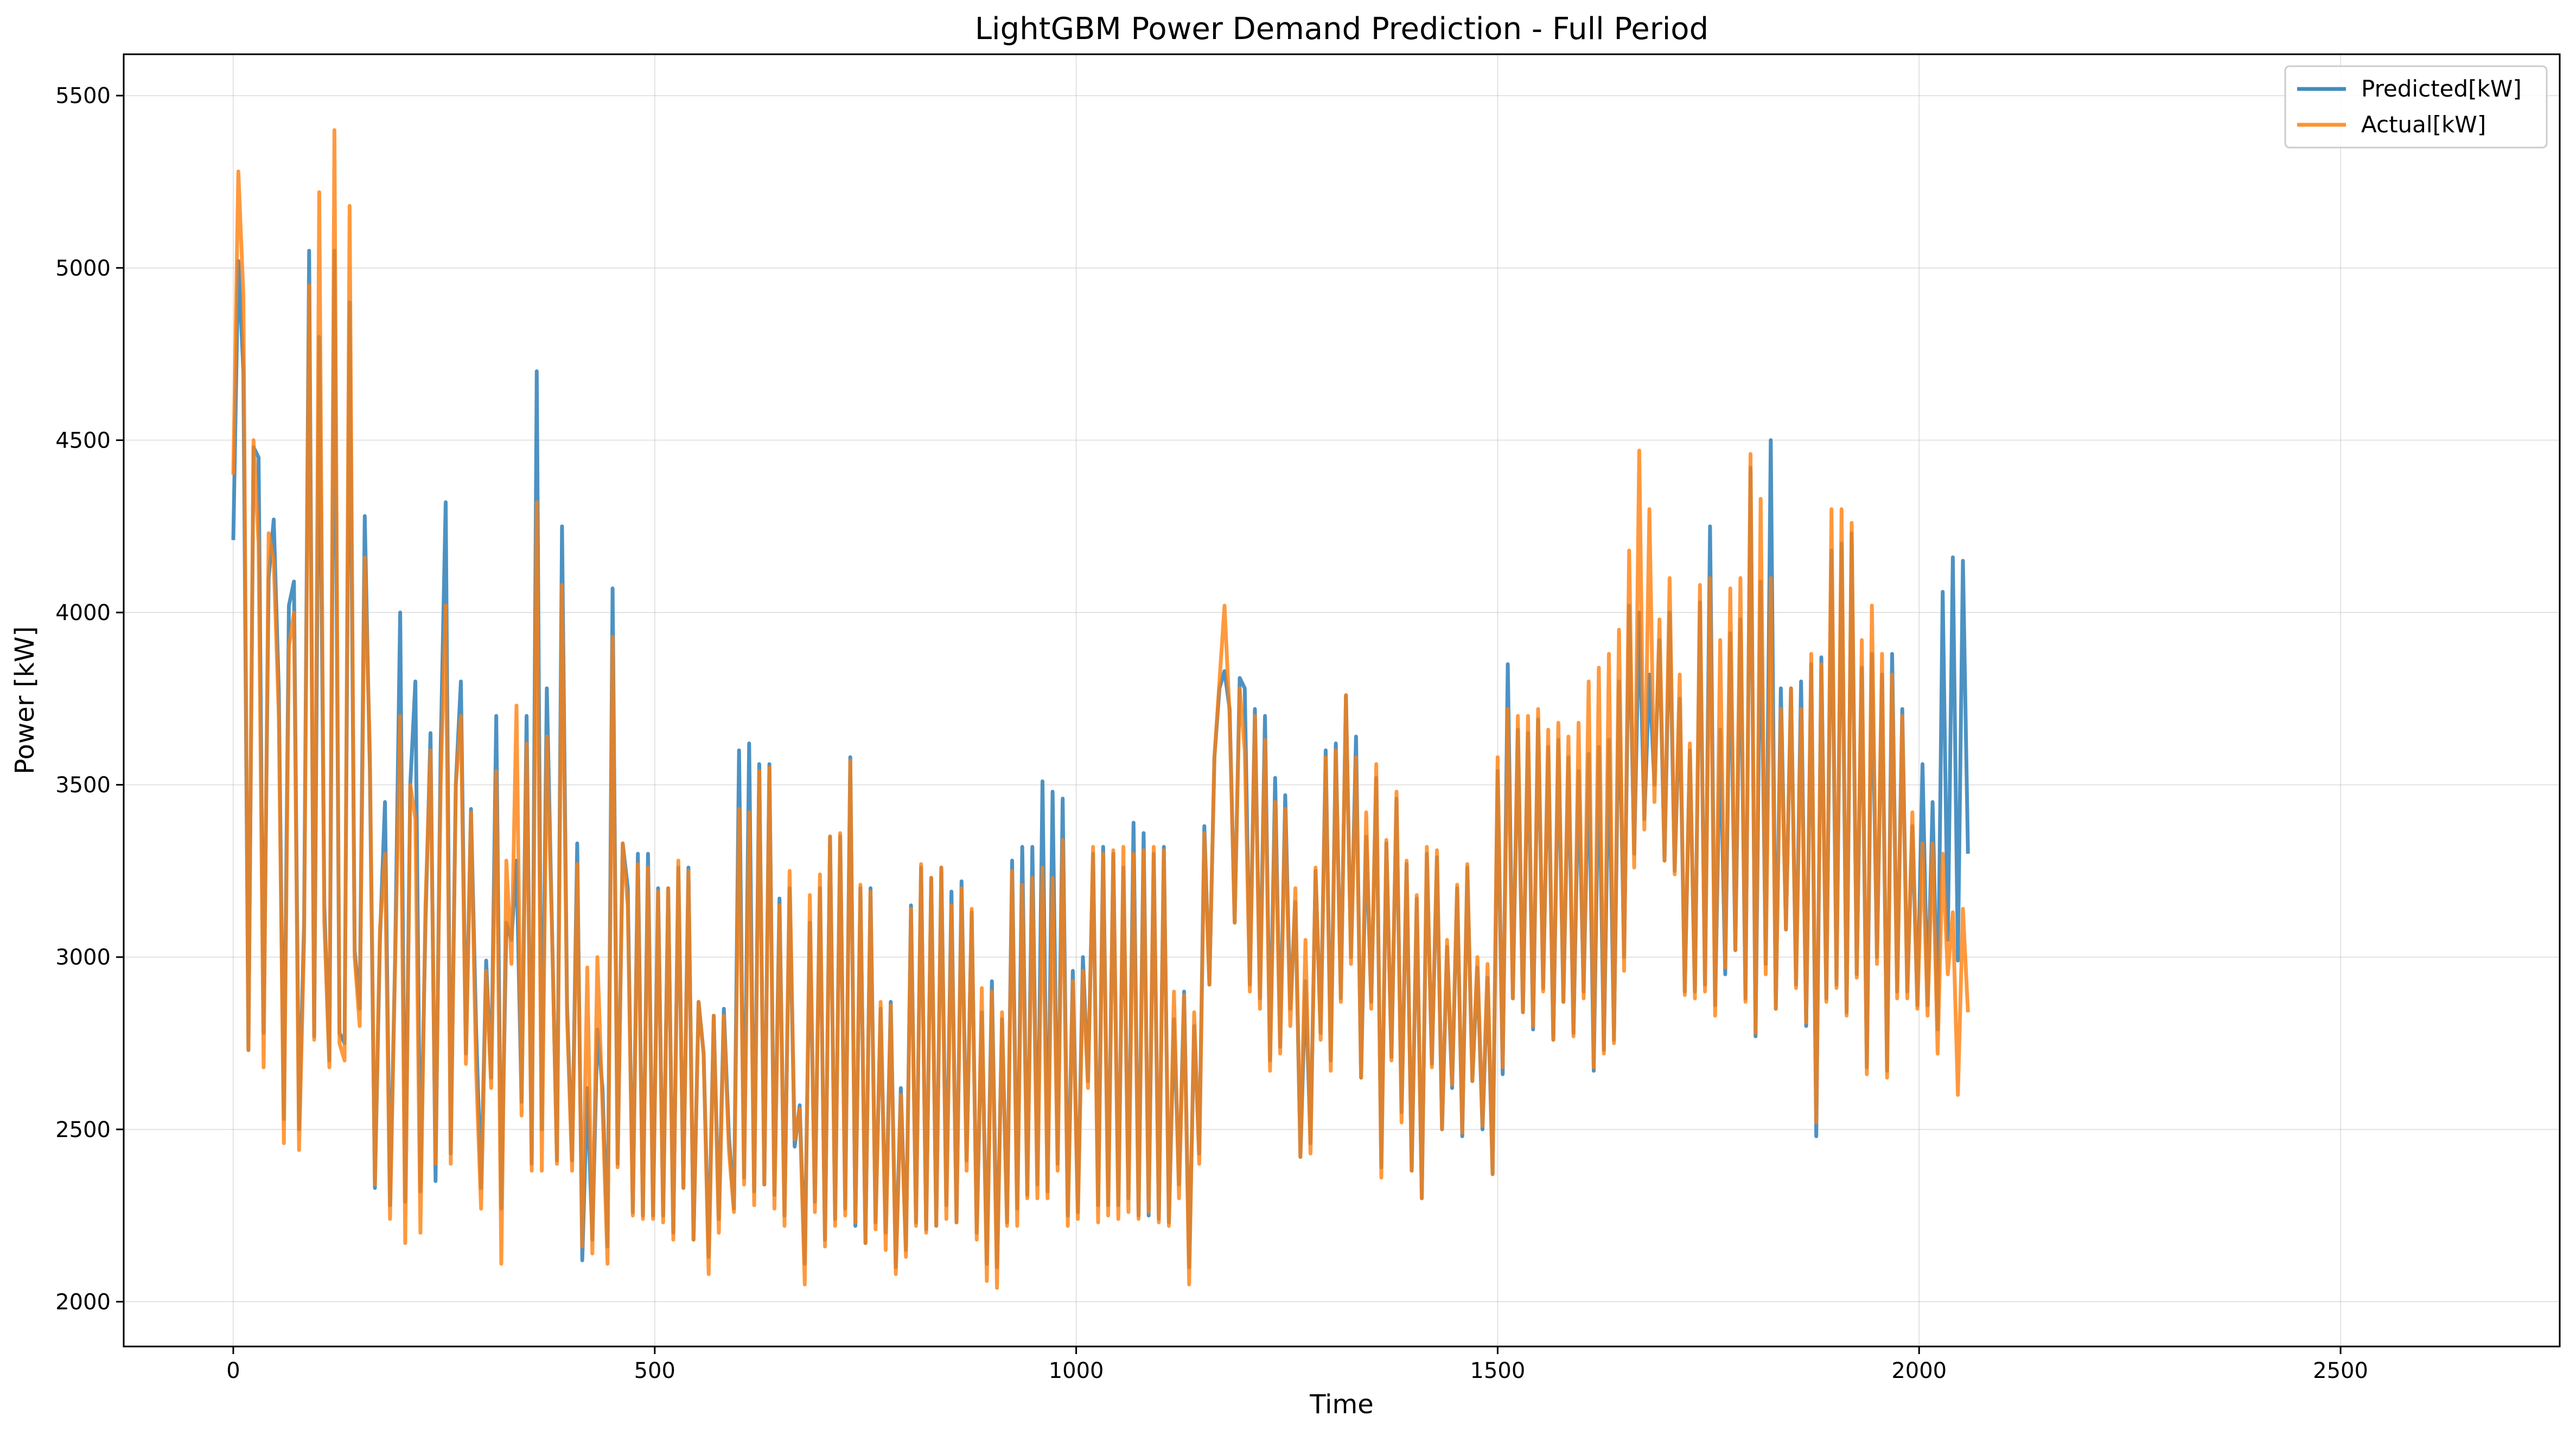 This screenshot has height=1436, width=2576. What do you see at coordinates (83, 1130) in the screenshot?
I see `y-tick-label: 2500` at bounding box center [83, 1130].